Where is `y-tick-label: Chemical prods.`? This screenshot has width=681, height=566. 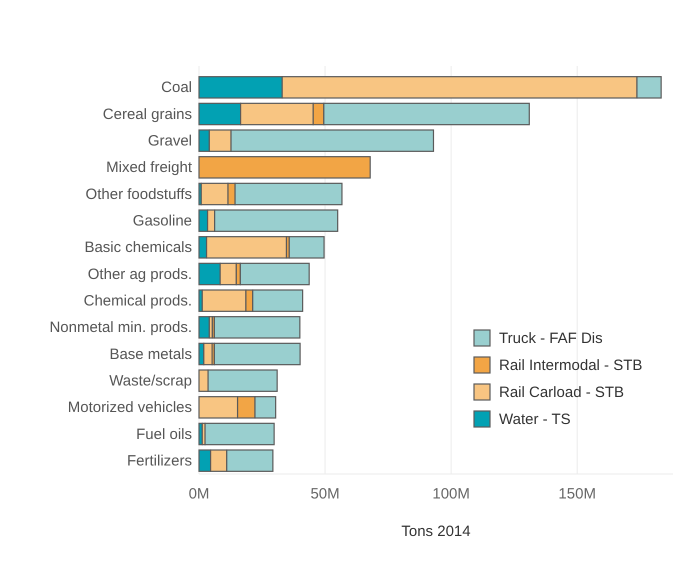 y-tick-label: Chemical prods. is located at coordinates (138, 301).